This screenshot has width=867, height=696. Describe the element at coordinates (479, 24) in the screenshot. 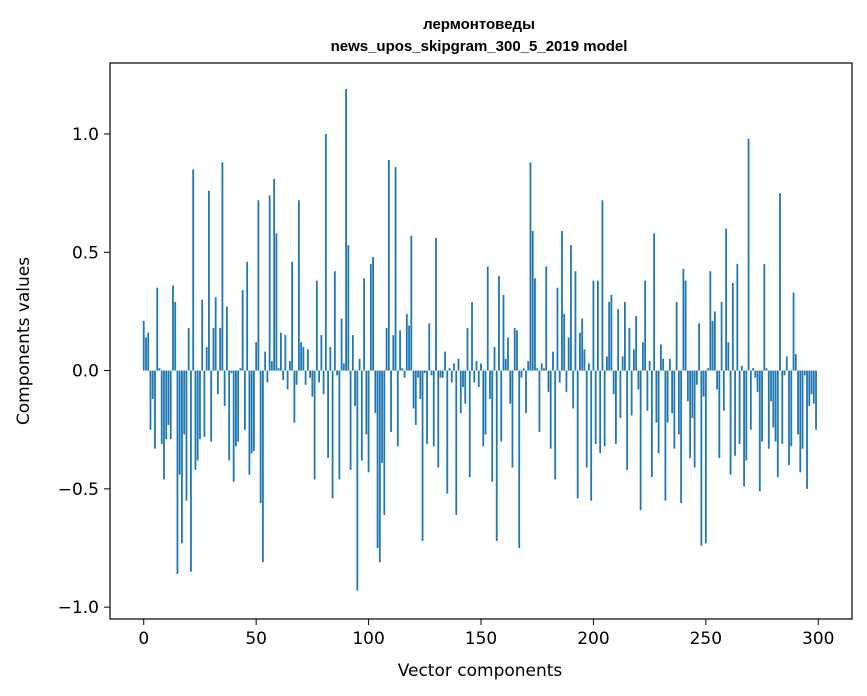

I see `chart-title: лермонтоведы` at that location.